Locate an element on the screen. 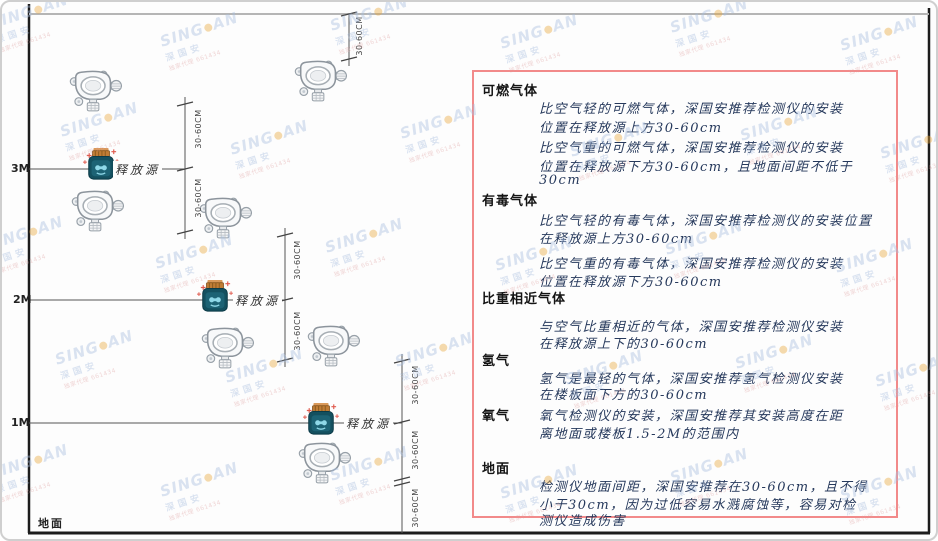 Image resolution: width=938 pixels, height=541 pixels. section-heading-oxygen: 氧气 is located at coordinates (496, 416).